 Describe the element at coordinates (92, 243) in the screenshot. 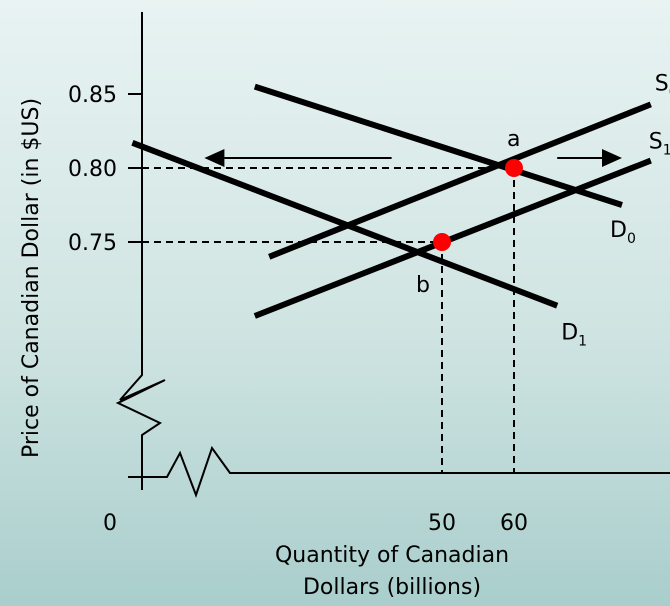

I see `y-tick-label: 0.75` at that location.